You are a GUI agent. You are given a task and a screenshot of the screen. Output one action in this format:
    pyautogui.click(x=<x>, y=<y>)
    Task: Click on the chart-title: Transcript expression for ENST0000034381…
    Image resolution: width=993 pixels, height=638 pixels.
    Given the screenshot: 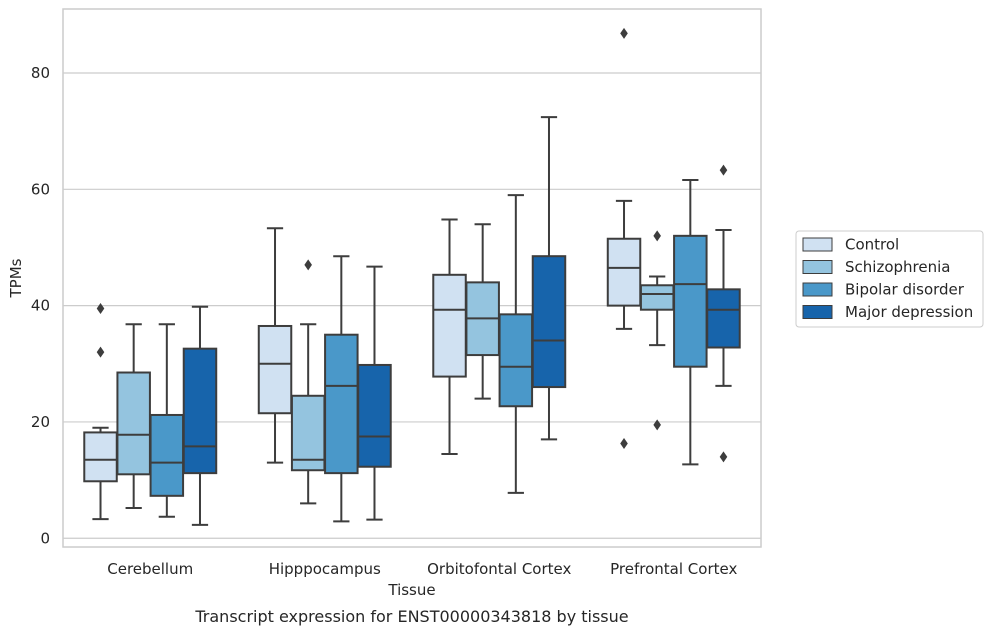 What is the action you would take?
    pyautogui.click(x=411, y=616)
    